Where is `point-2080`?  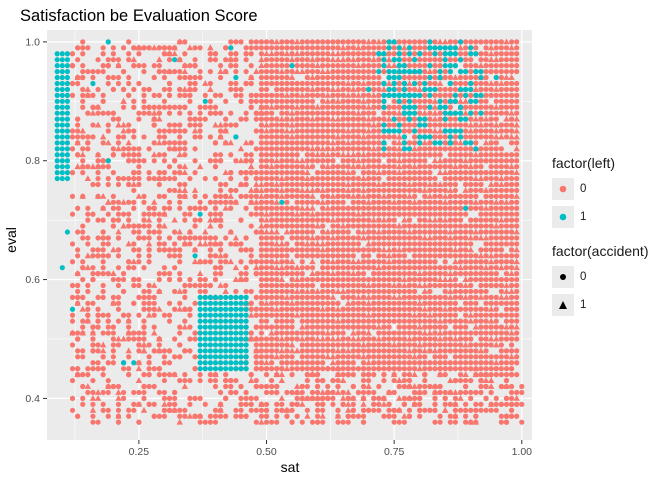
point-2080 is located at coordinates (455, 184).